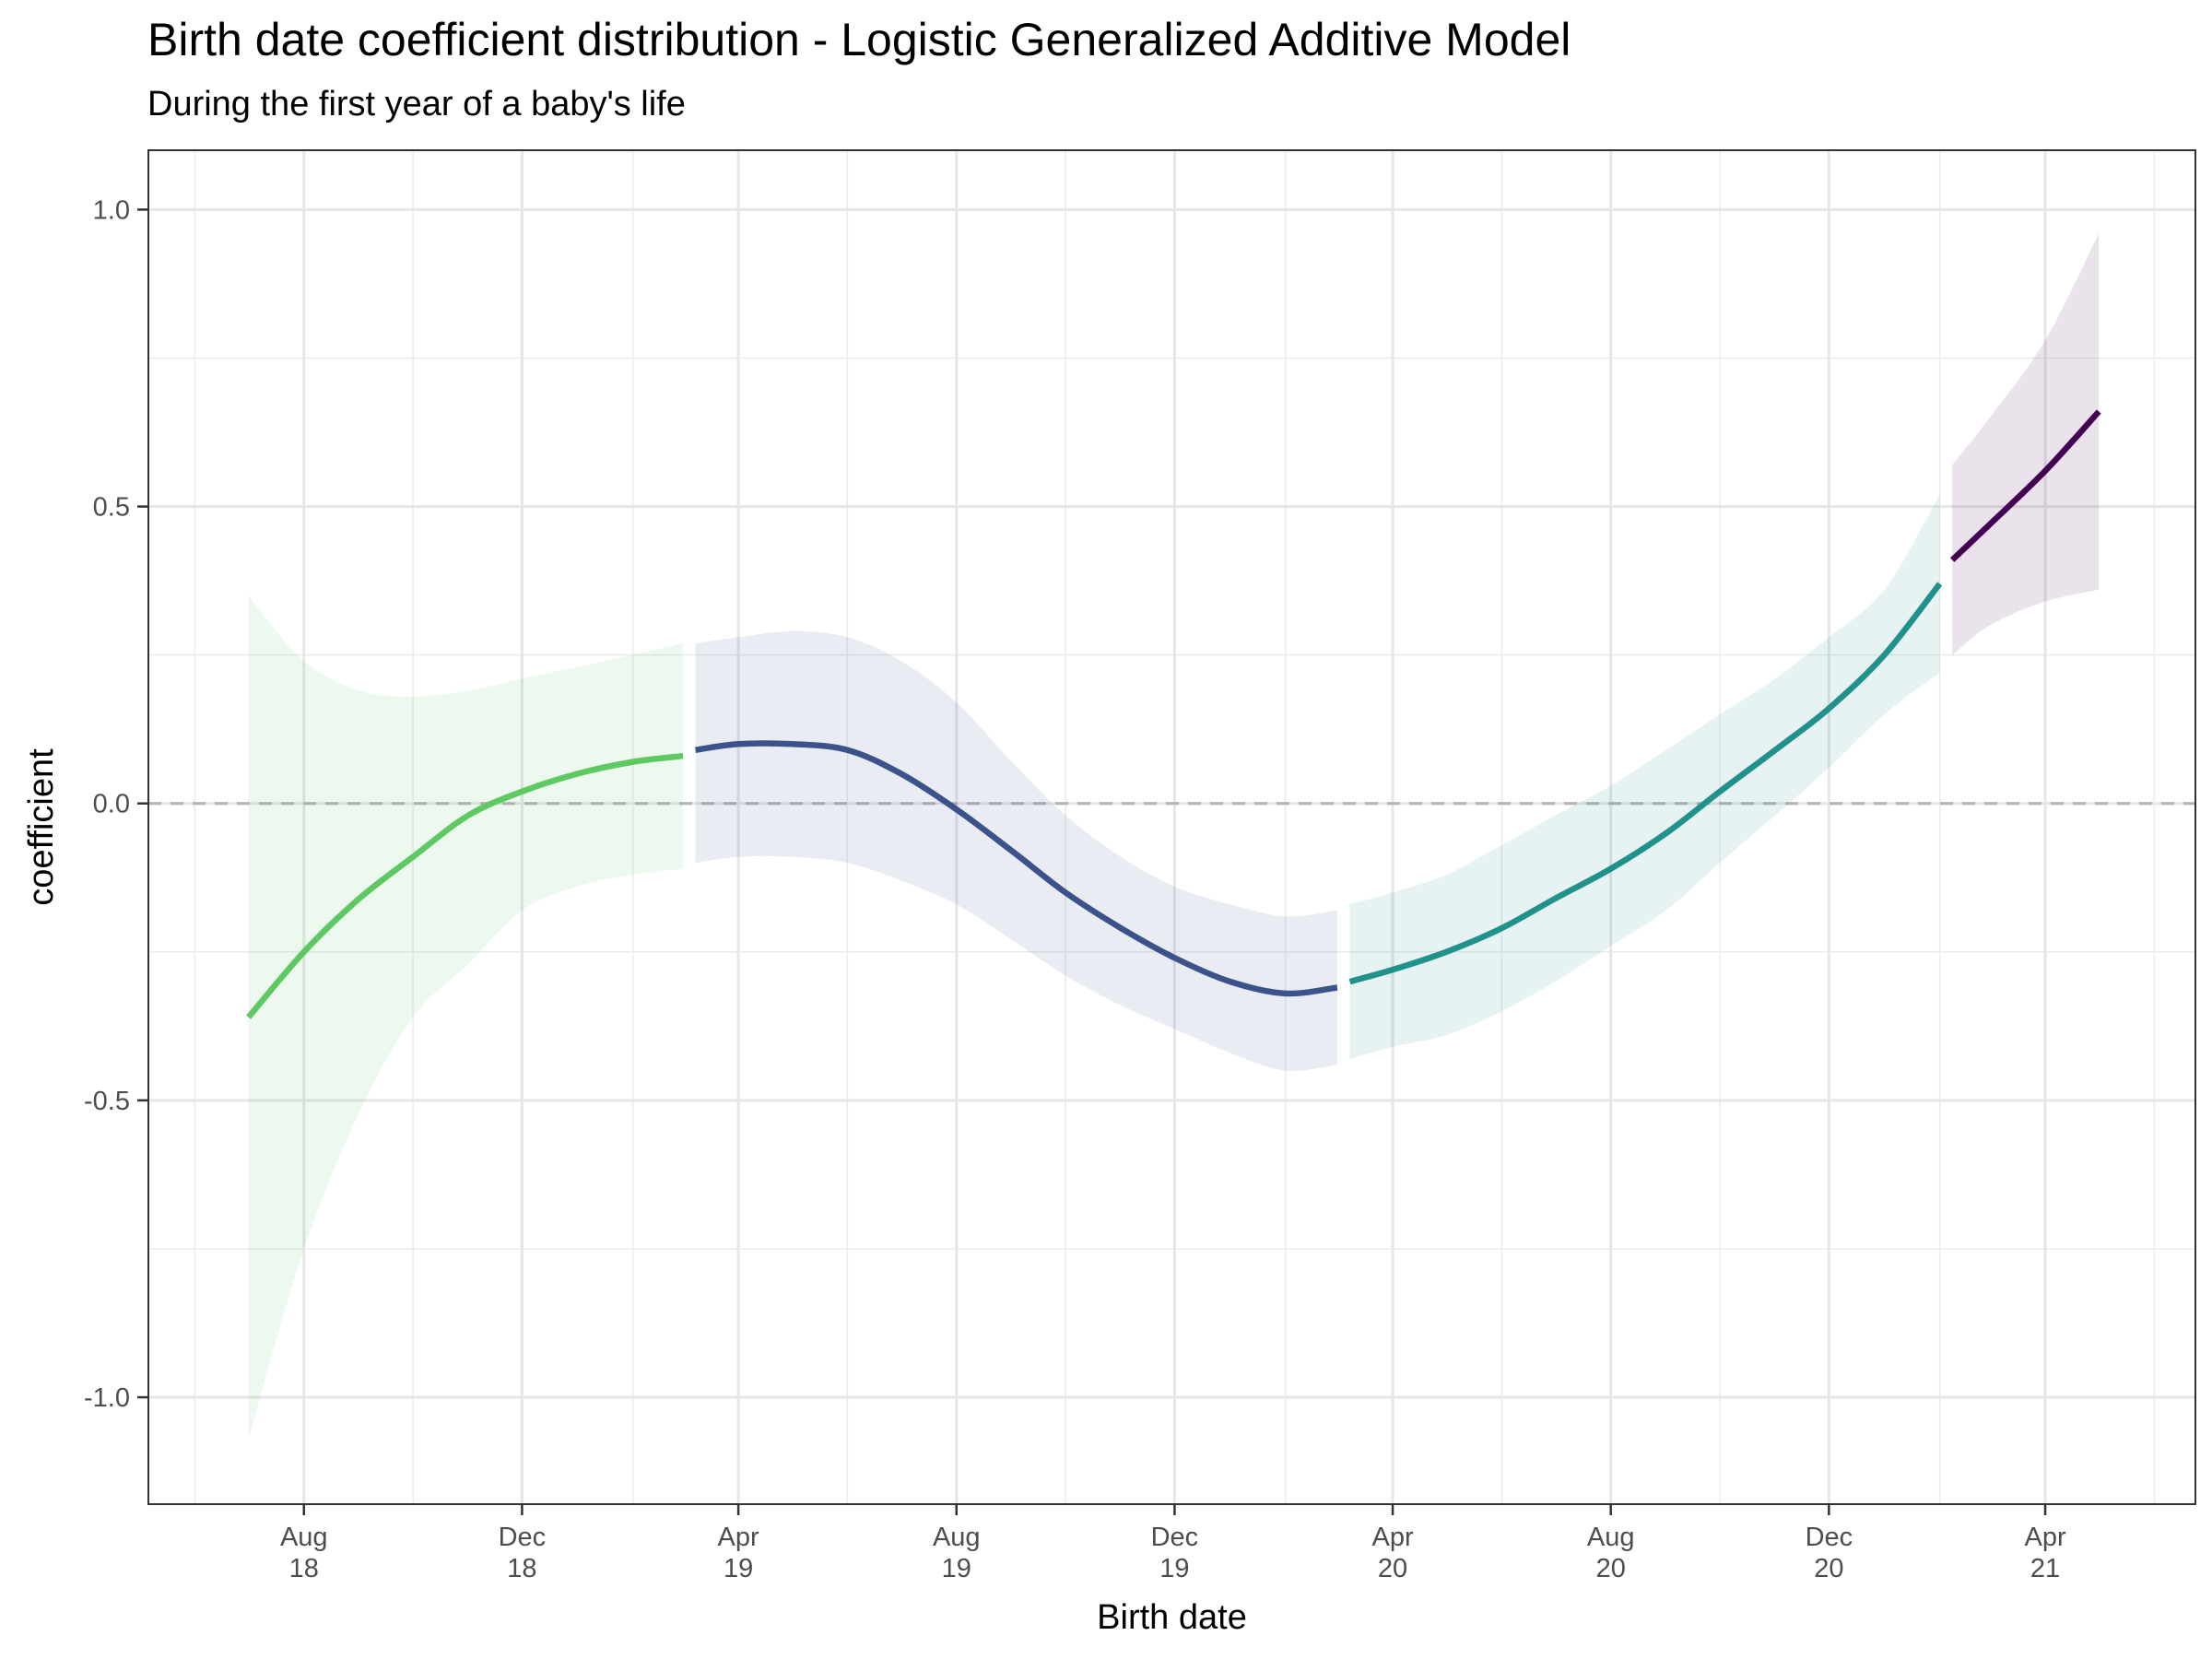 The height and width of the screenshot is (1659, 2212). Describe the element at coordinates (738, 1568) in the screenshot. I see `x-tick-label-2-1: 19` at that location.